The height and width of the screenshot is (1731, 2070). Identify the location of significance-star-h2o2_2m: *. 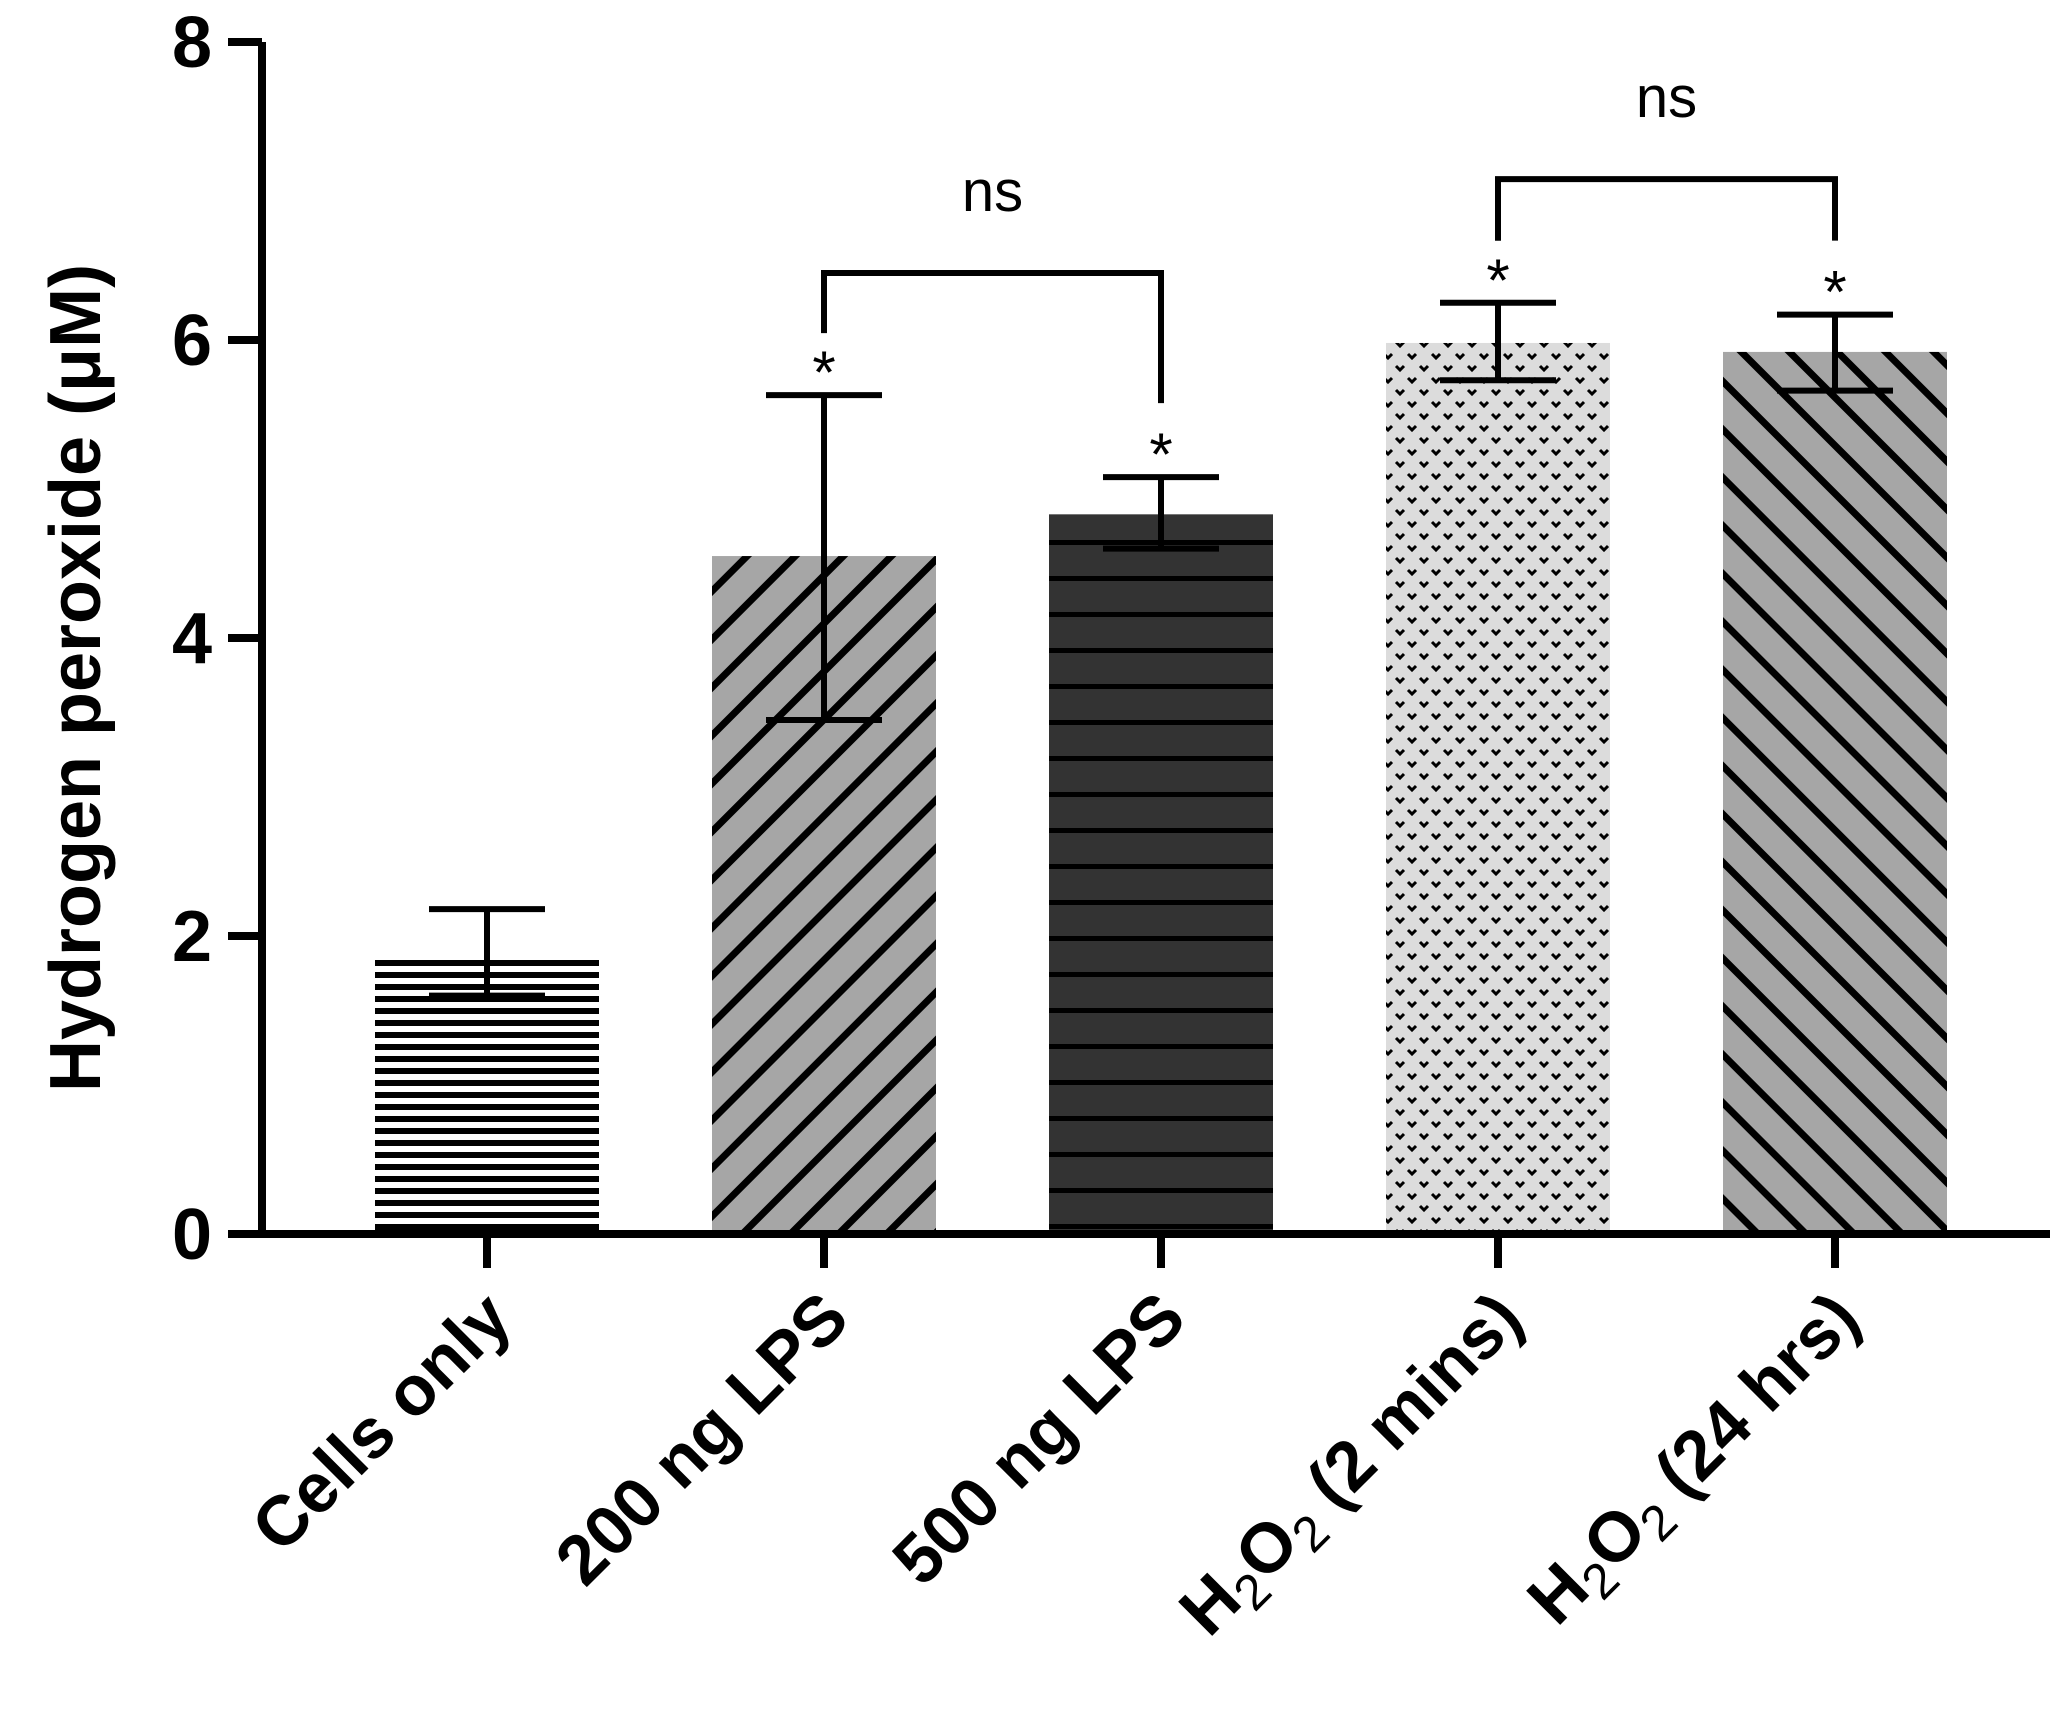
(1497, 280).